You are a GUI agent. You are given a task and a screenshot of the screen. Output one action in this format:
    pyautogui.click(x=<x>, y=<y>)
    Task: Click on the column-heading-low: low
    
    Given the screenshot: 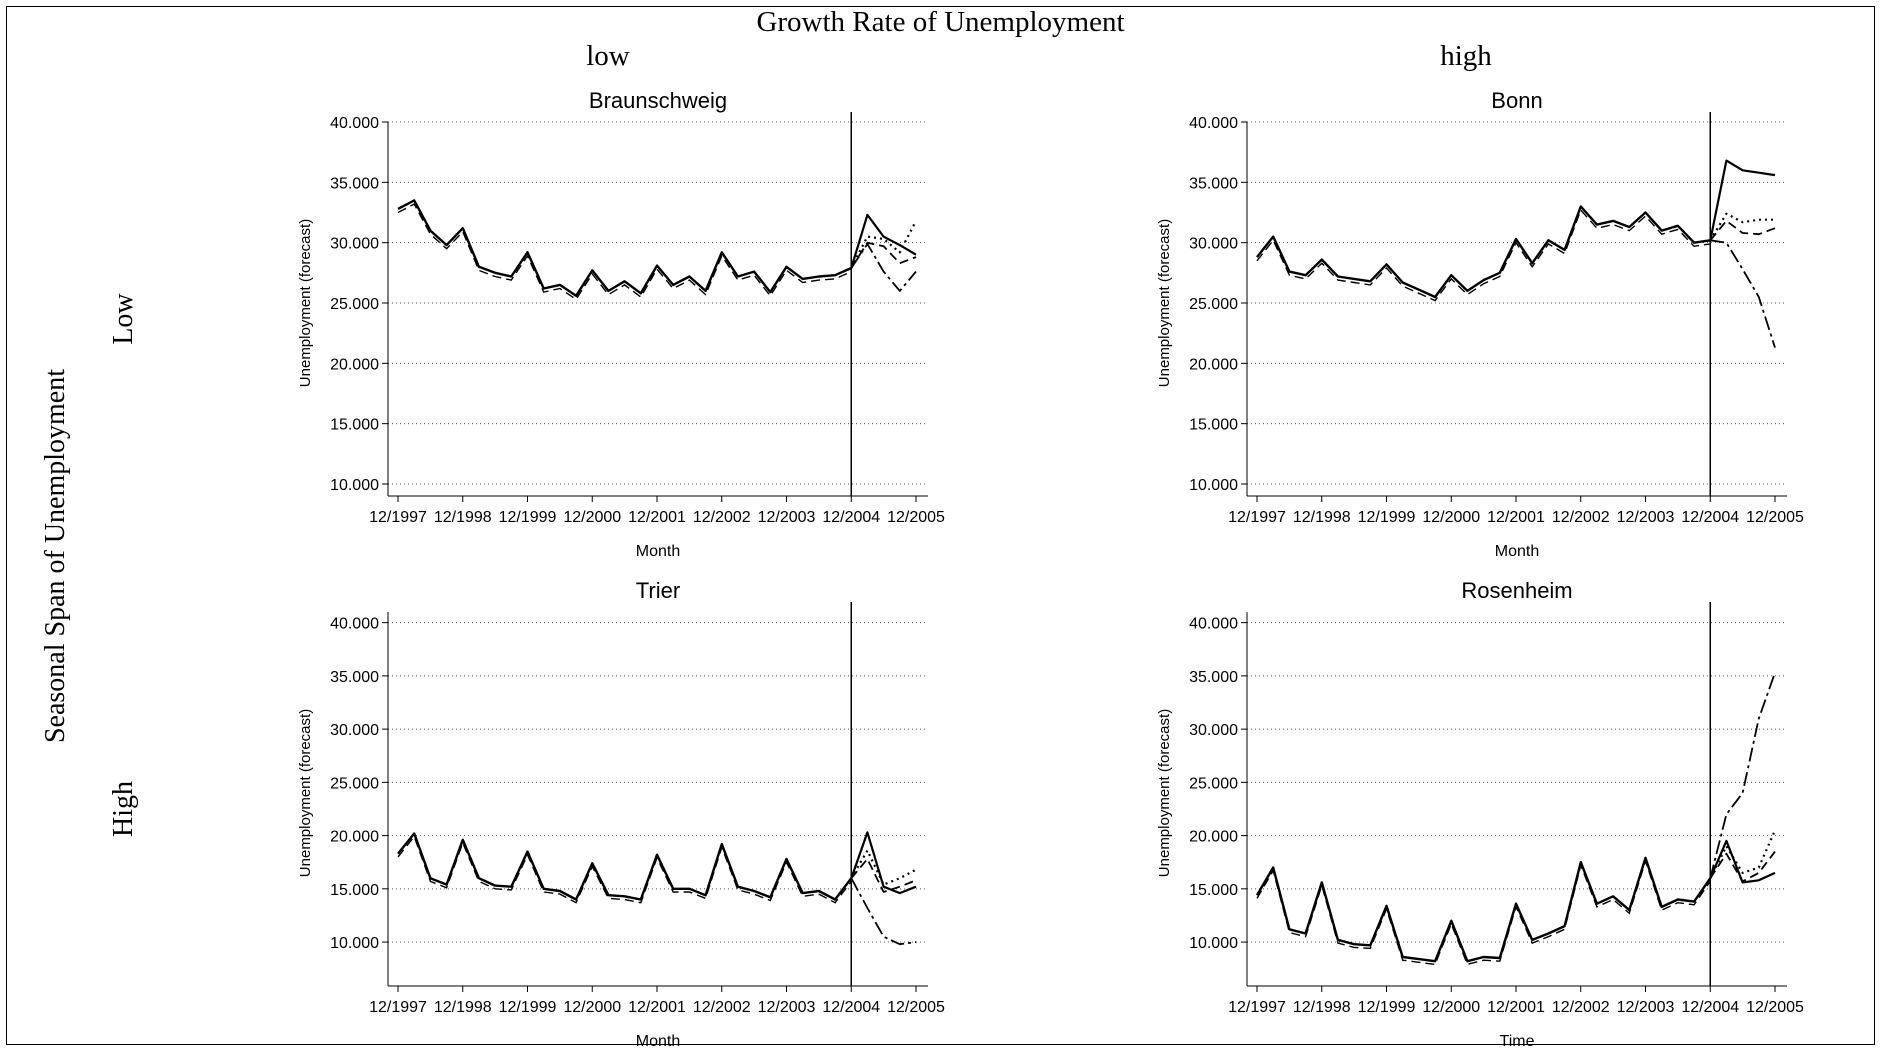 What is the action you would take?
    pyautogui.click(x=608, y=56)
    